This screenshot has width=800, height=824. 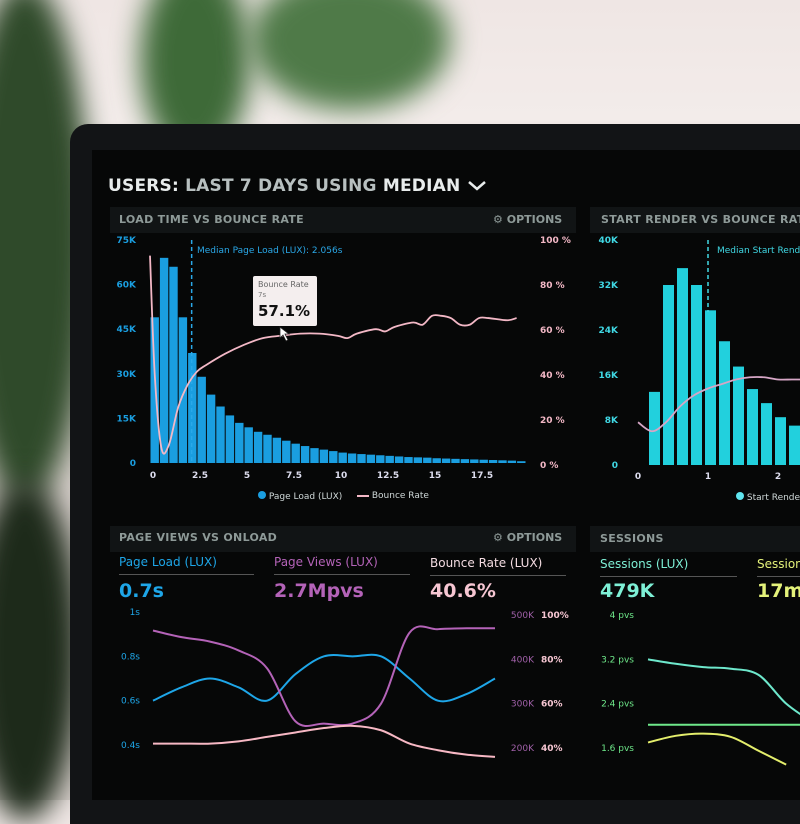 I want to click on x-tick-label: 2.5, so click(x=200, y=476).